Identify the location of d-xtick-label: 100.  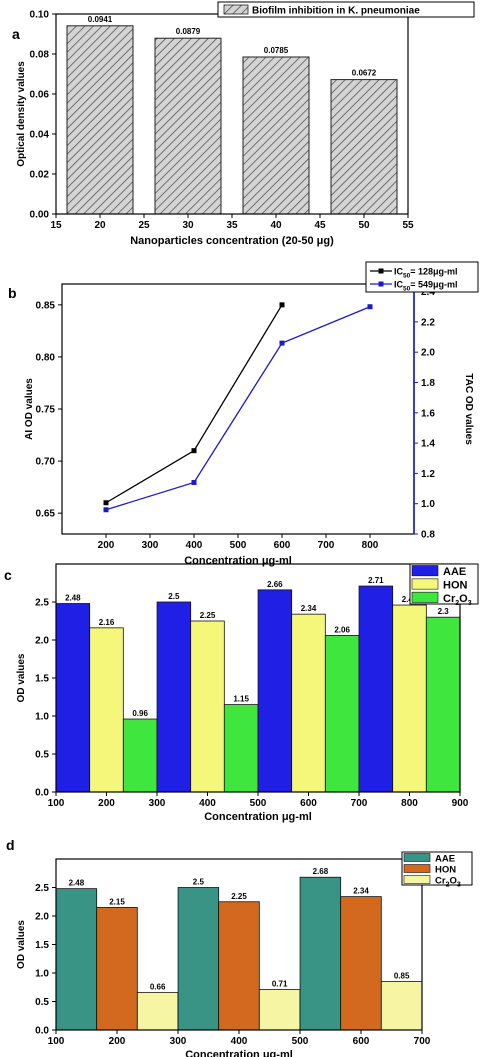
(56, 1041).